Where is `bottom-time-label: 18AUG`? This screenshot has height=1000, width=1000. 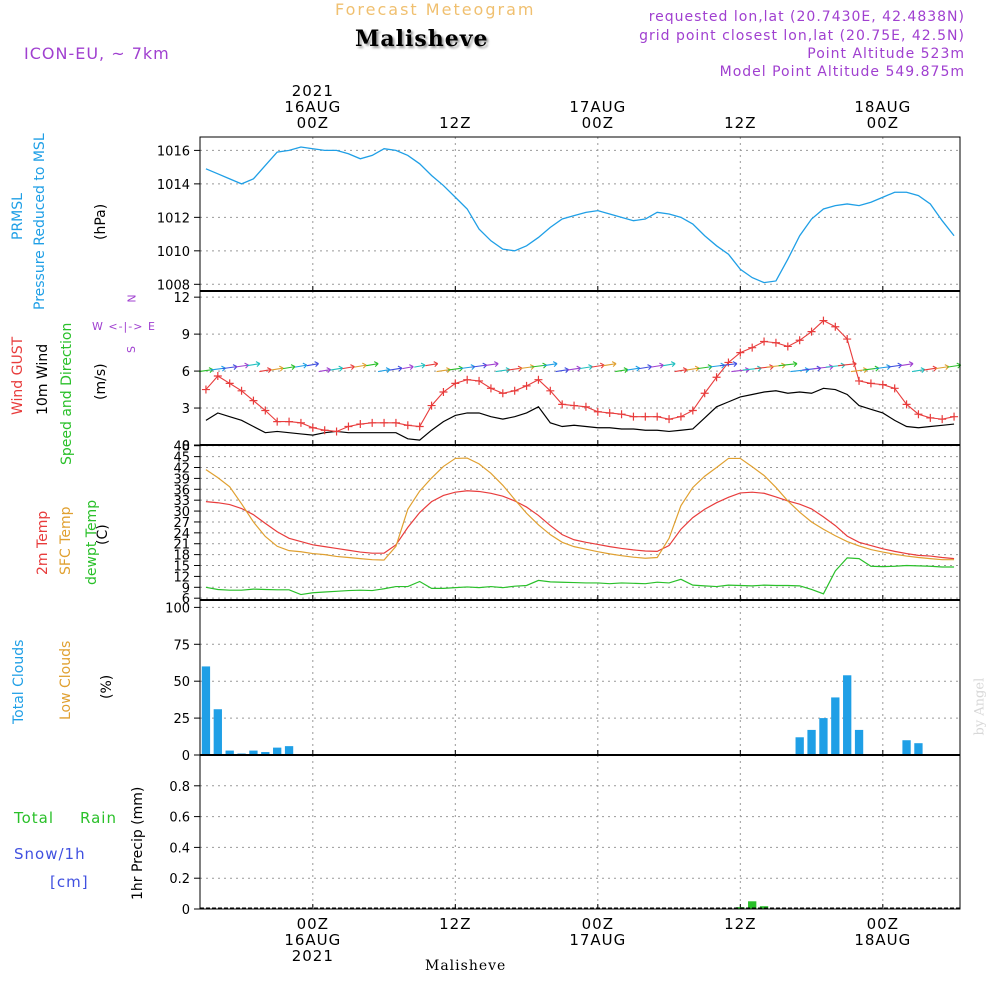 bottom-time-label: 18AUG is located at coordinates (882, 940).